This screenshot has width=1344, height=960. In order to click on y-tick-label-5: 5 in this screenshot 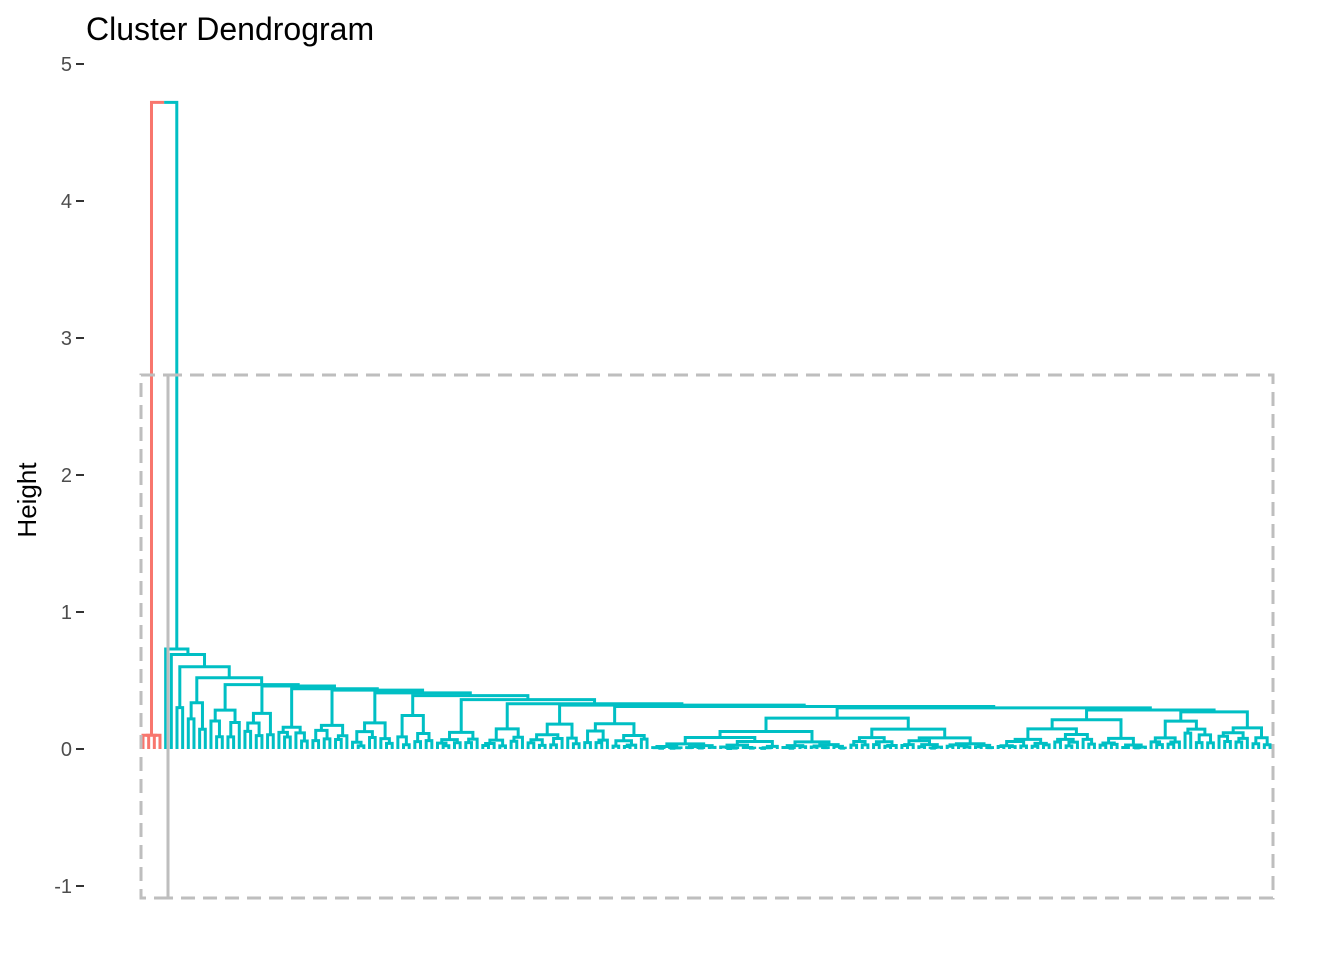, I will do `click(66, 65)`.